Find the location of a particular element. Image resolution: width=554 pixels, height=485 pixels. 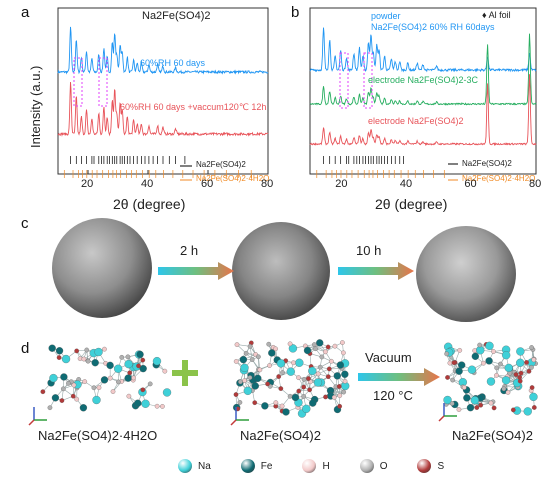

series-line-red is located at coordinates (423, 110).